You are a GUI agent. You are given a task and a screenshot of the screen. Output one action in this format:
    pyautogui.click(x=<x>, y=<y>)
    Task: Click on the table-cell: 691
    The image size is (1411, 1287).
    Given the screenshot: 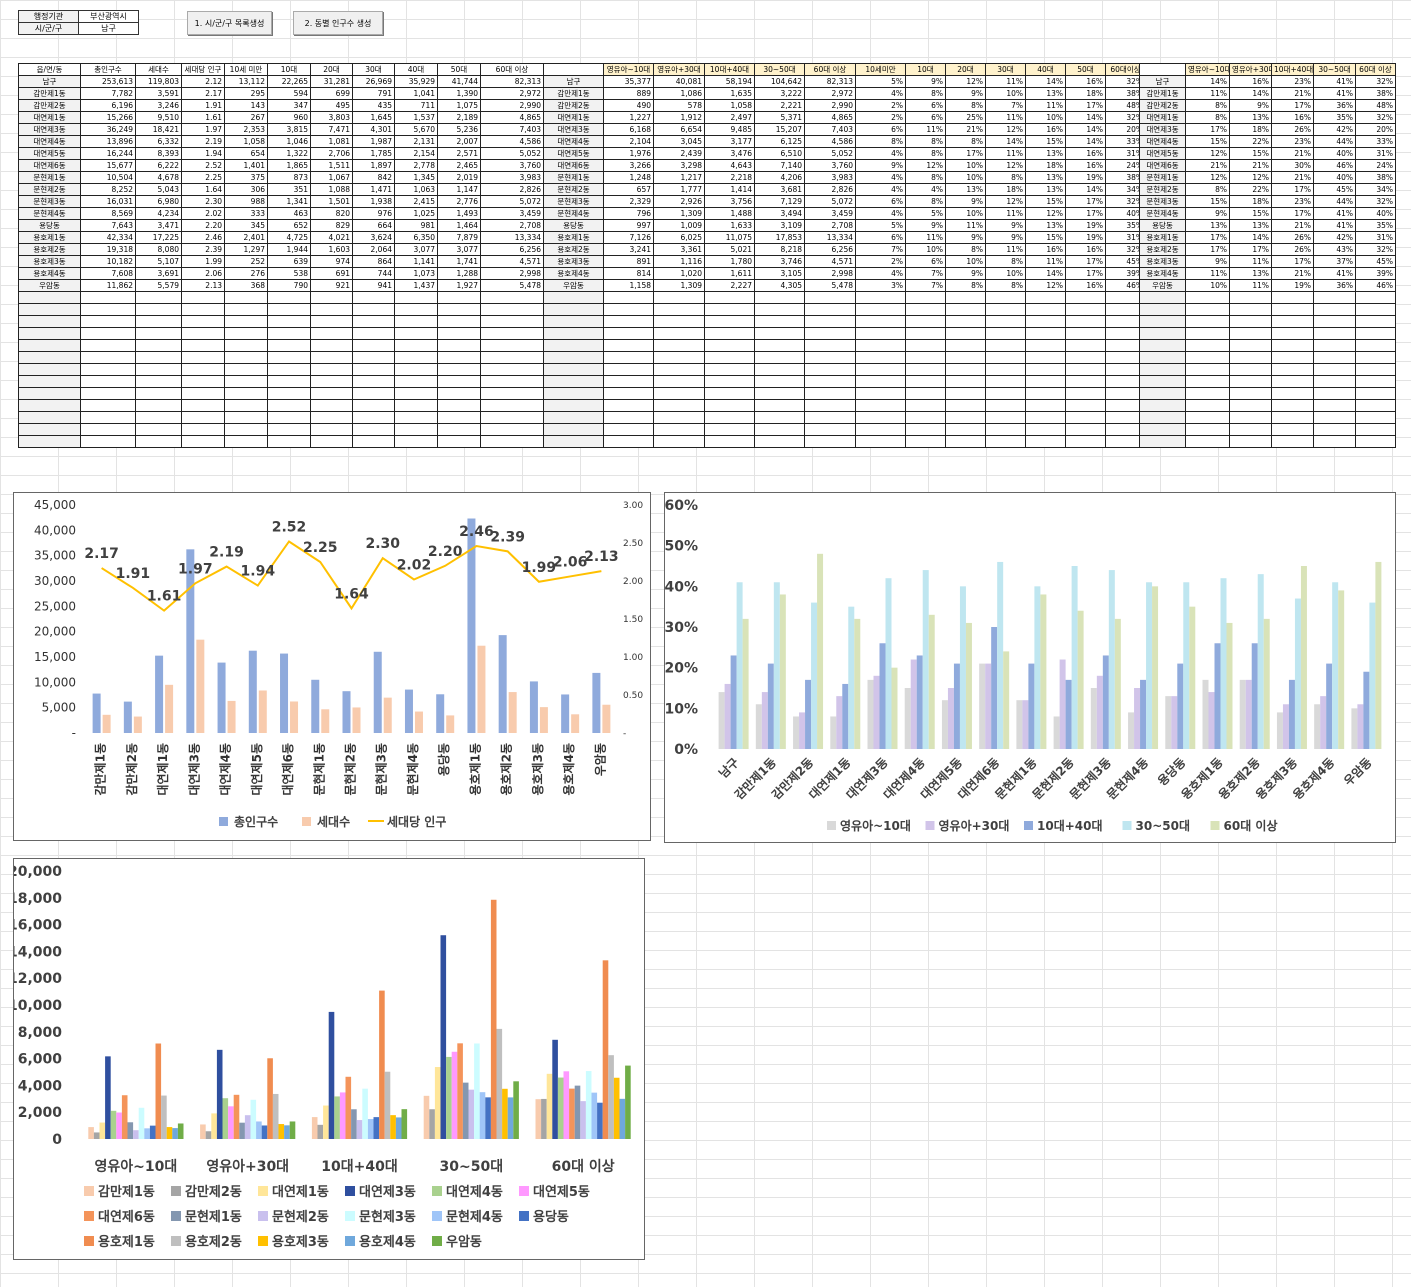 What is the action you would take?
    pyautogui.click(x=331, y=273)
    